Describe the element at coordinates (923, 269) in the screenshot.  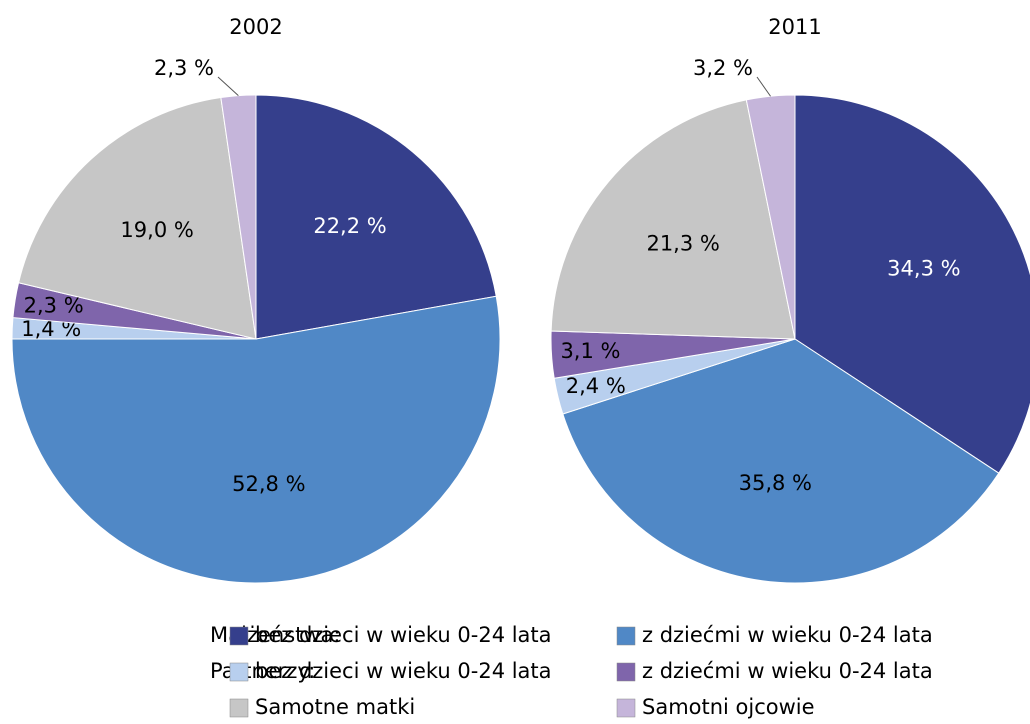
I see `data-label: 34,3 %` at that location.